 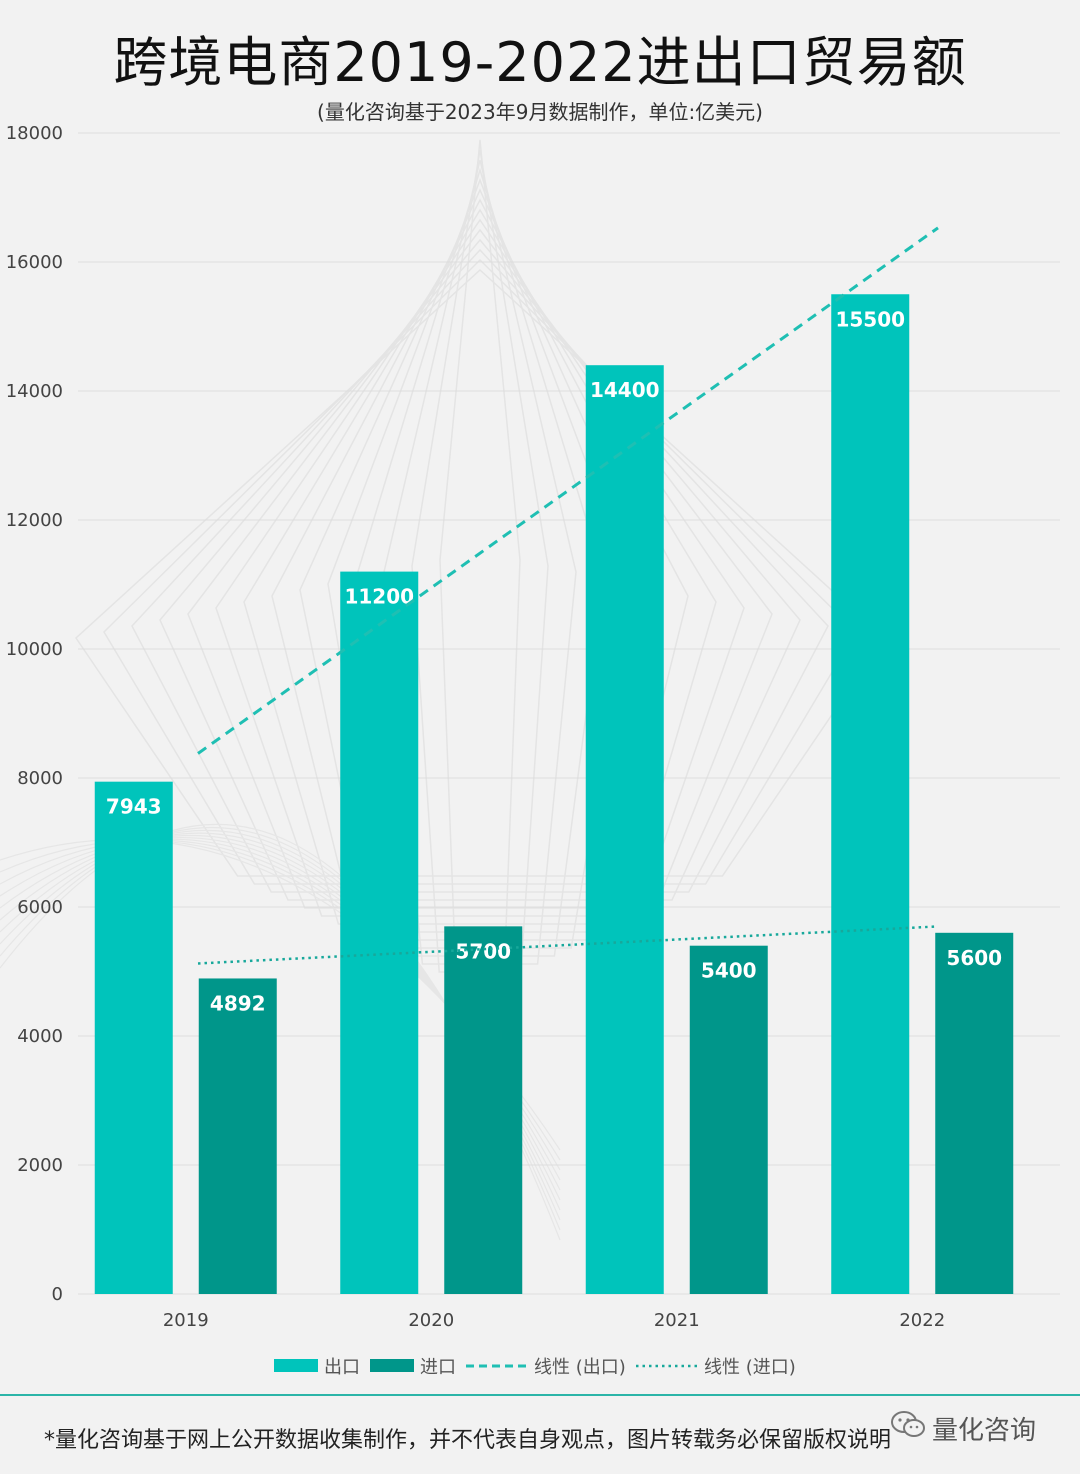 I want to click on y-tick-label: 14000, so click(x=34, y=391).